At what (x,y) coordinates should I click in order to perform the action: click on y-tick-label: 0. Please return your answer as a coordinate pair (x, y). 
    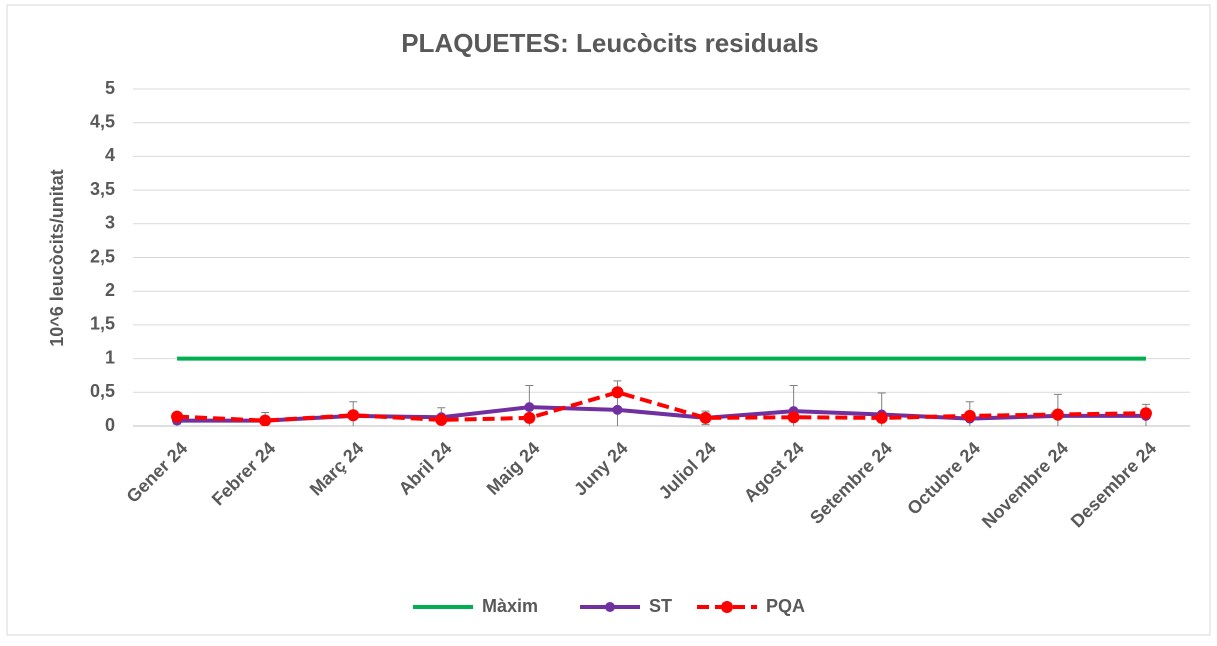
    Looking at the image, I should click on (110, 425).